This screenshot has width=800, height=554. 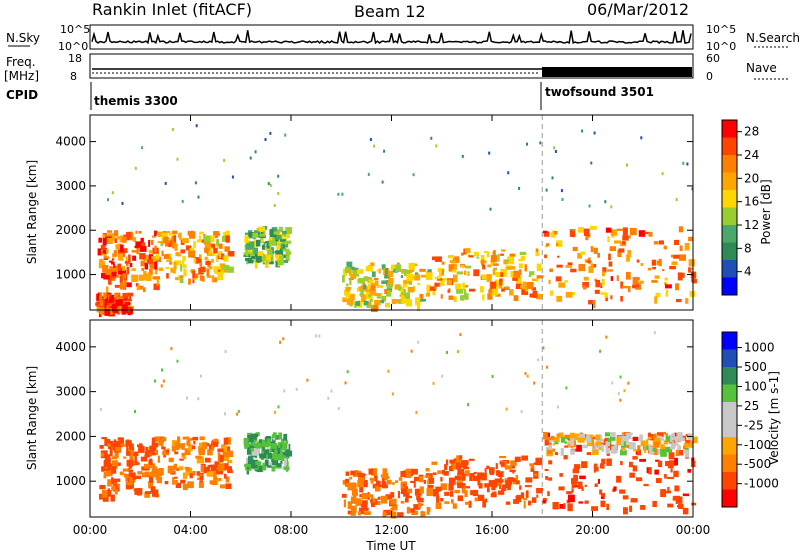 I want to click on power-colorbar-label: Power [dB], so click(x=766, y=211).